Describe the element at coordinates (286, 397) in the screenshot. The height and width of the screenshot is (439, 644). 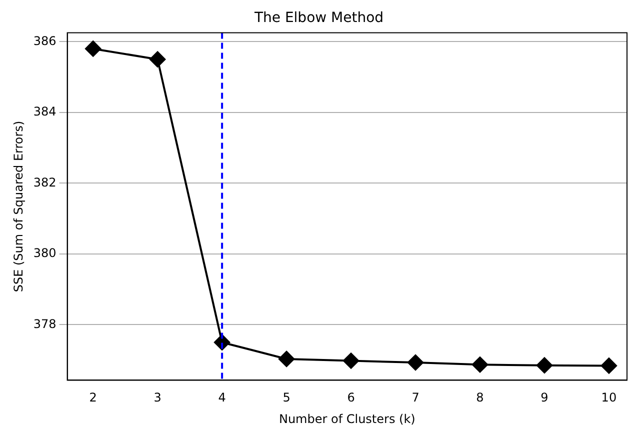
I see `x-tick-label: 5` at that location.